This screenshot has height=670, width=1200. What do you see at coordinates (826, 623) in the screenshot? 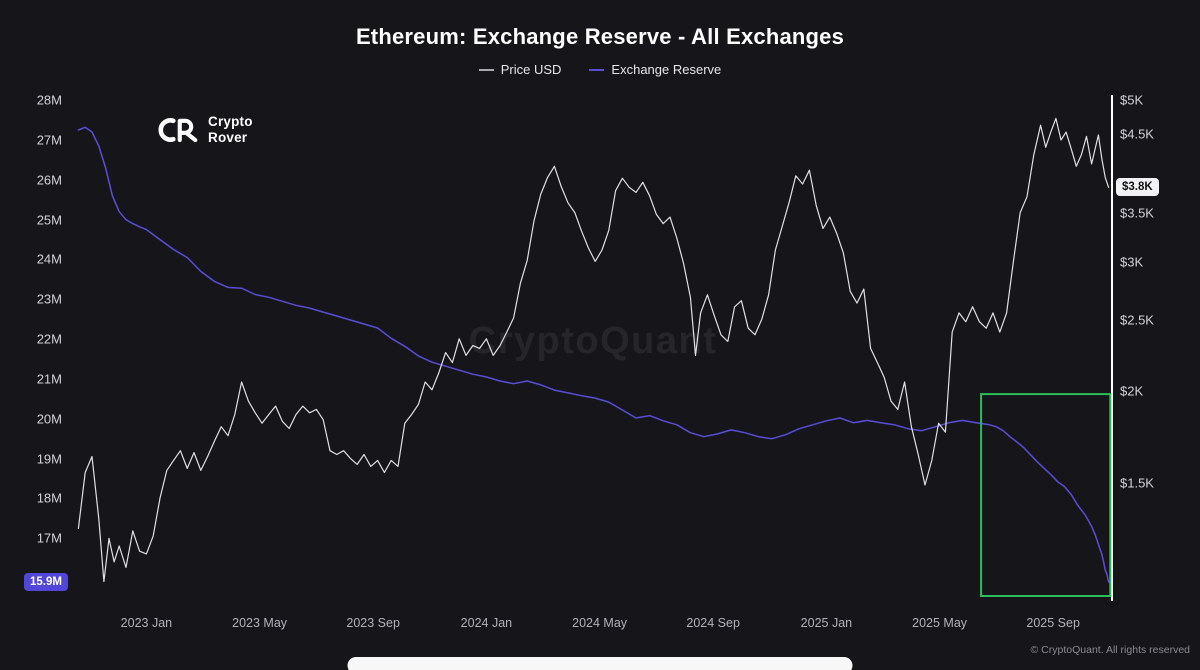
I see `x-axis-tick: 2025 Jan` at bounding box center [826, 623].